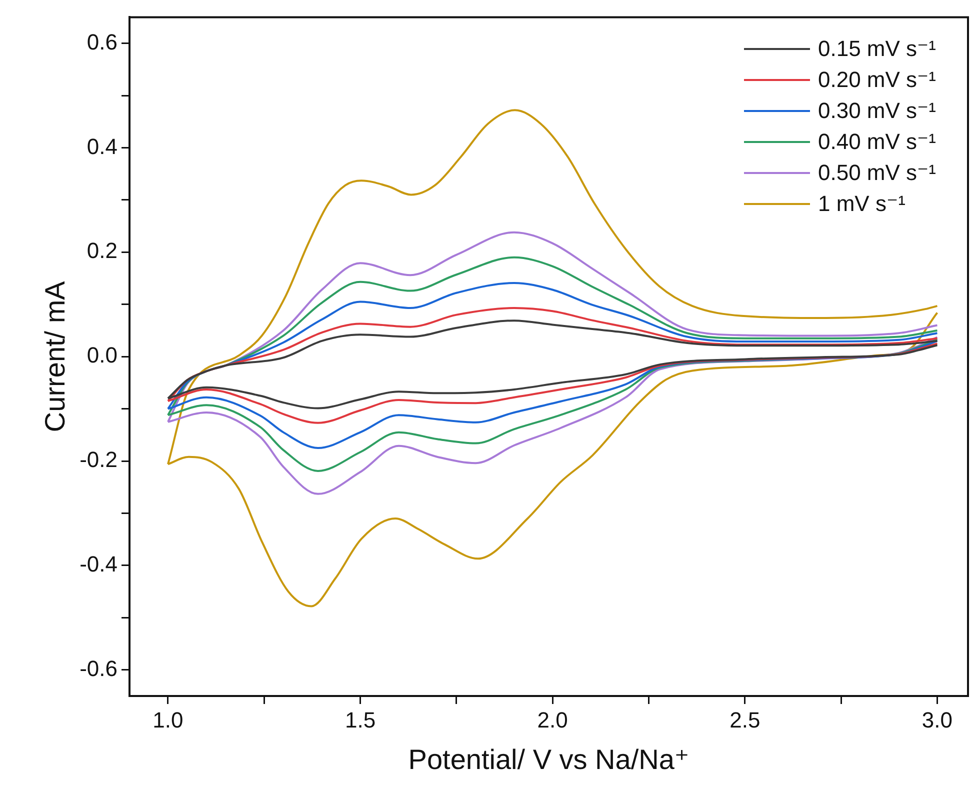 Image resolution: width=971 pixels, height=802 pixels. What do you see at coordinates (877, 111) in the screenshot?
I see `legend-label: 0.30 mV s⁻¹` at bounding box center [877, 111].